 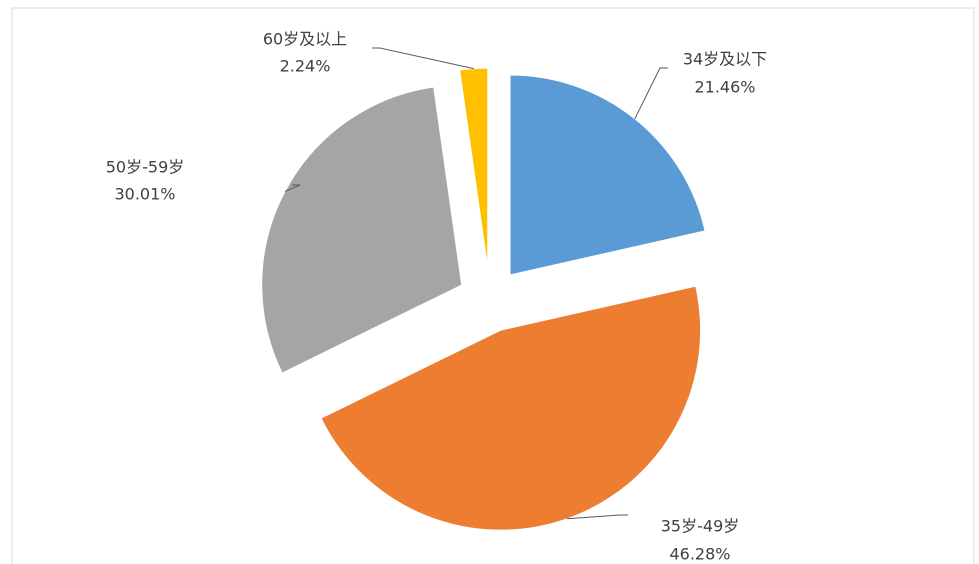 I want to click on value-label: 30.01%, so click(x=144, y=194).